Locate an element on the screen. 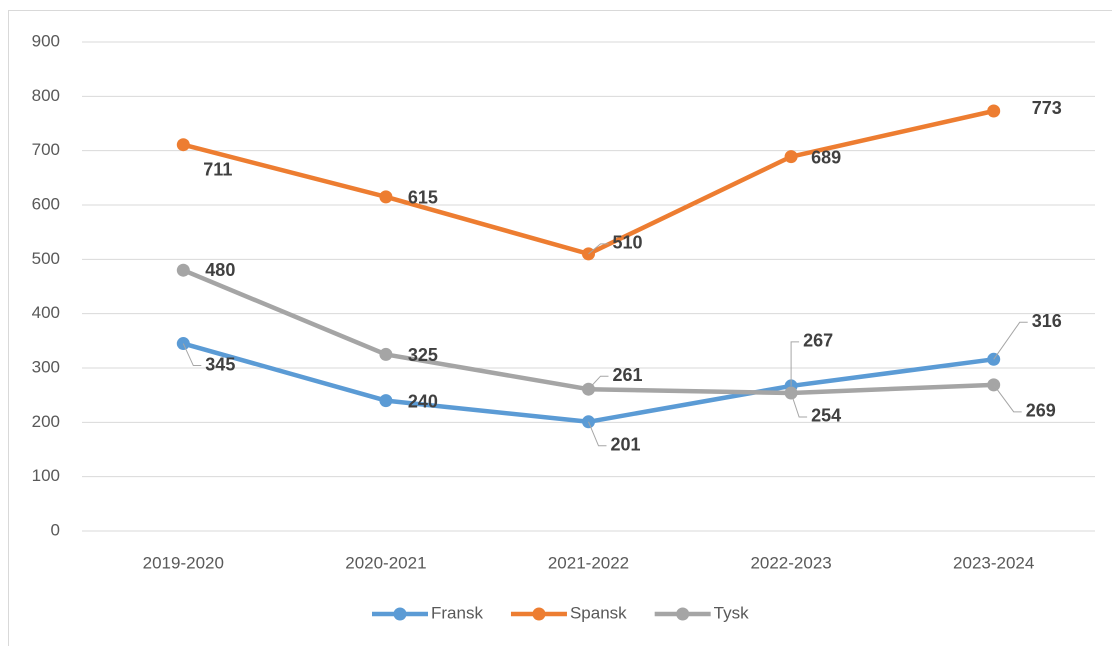  data-label: 345 is located at coordinates (220, 364).